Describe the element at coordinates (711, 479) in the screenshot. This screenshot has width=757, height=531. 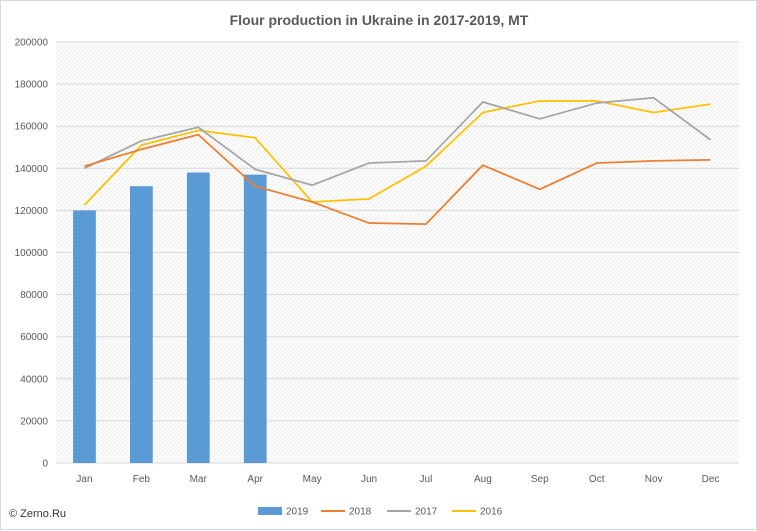
I see `x-tick-label: Dec` at that location.